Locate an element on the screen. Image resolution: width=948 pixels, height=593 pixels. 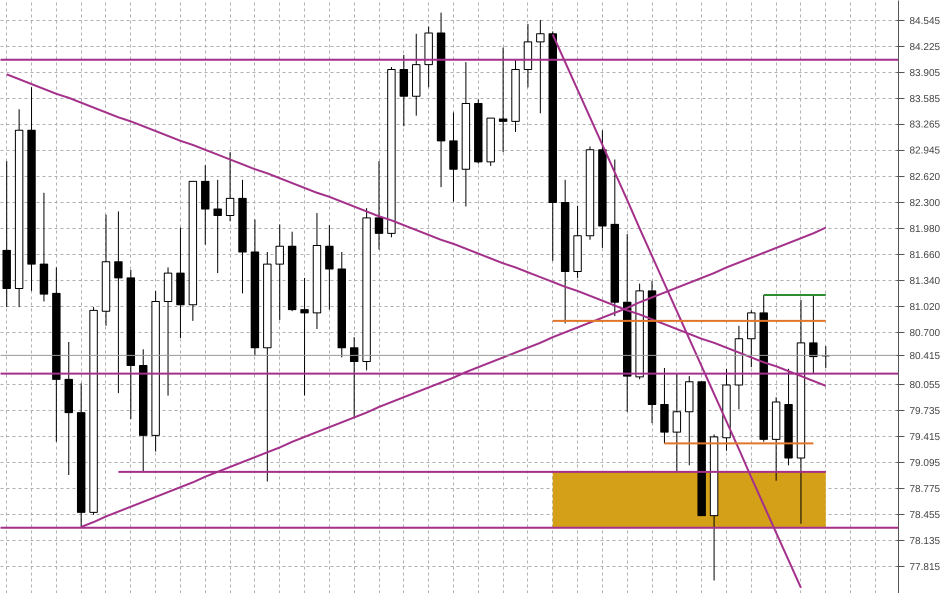
y-tick-label: 84.225 is located at coordinates (925, 47).